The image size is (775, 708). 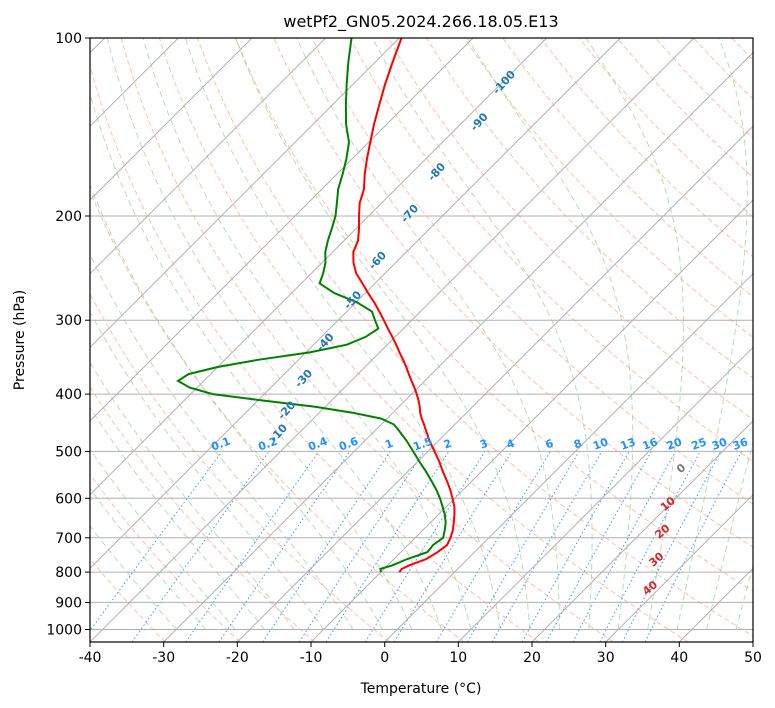 I want to click on mixing-ratio-label: 0.1, so click(x=221, y=444).